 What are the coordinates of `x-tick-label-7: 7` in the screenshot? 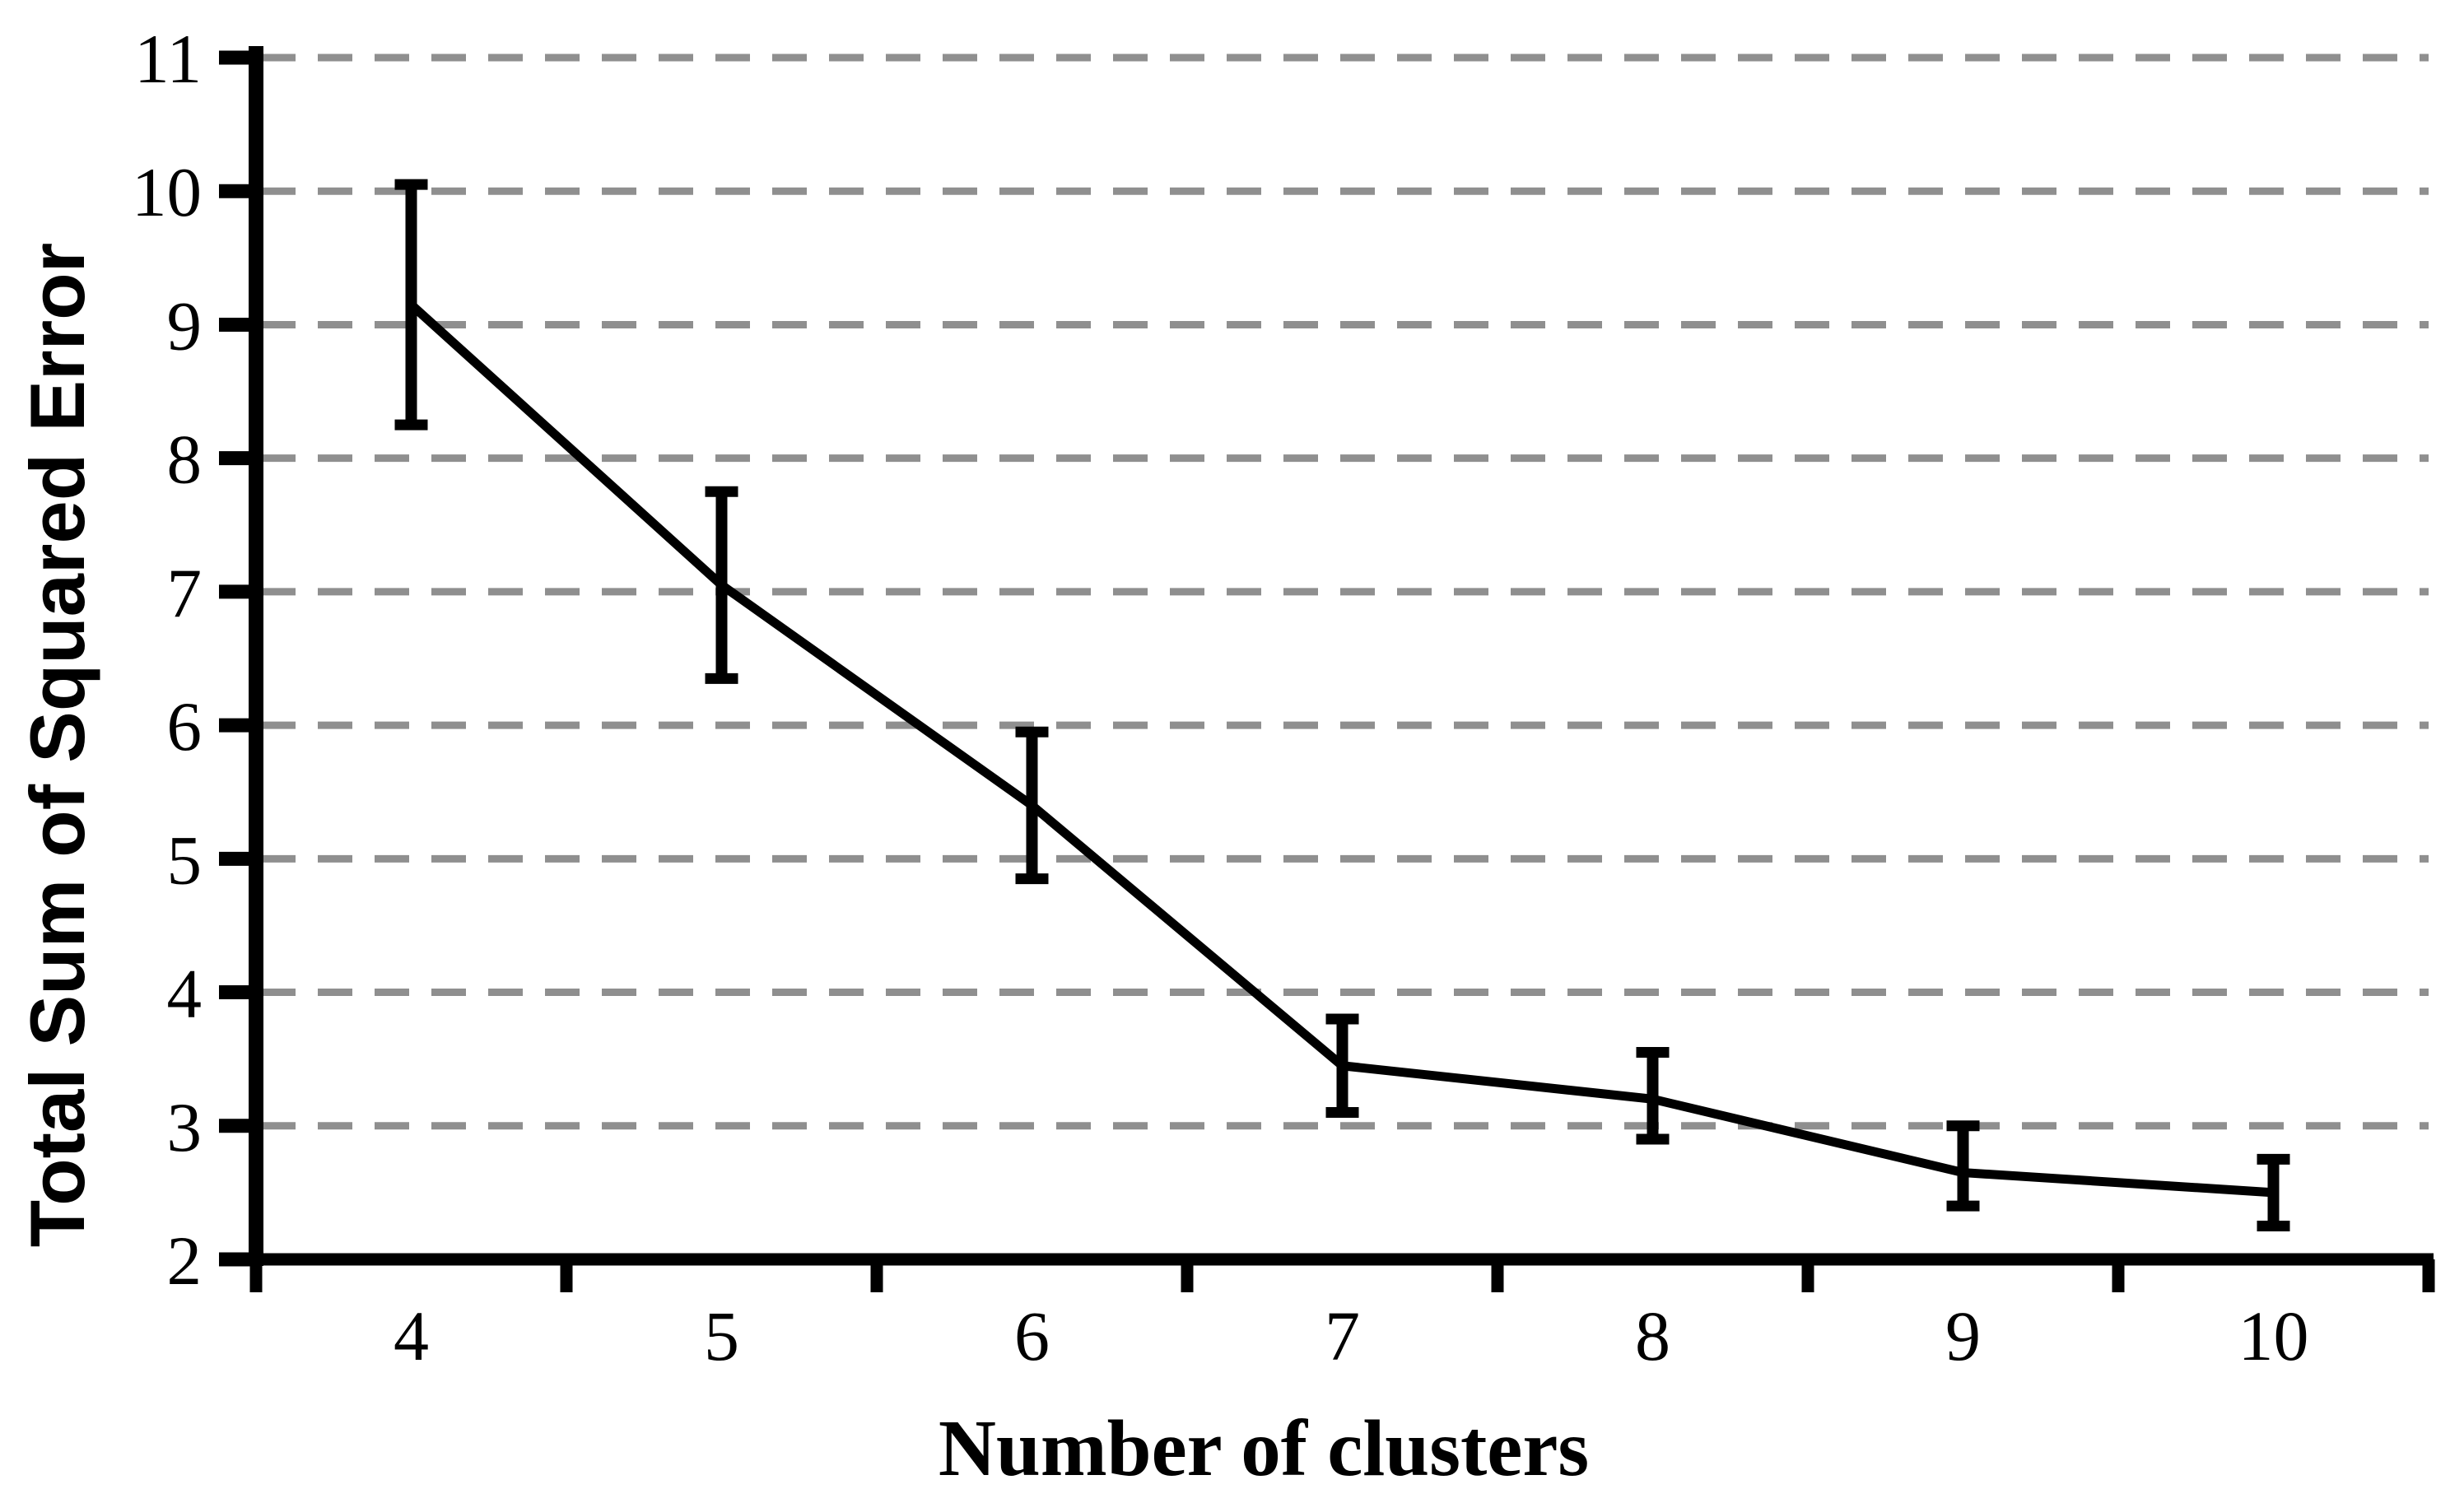 It's located at (1343, 1335).